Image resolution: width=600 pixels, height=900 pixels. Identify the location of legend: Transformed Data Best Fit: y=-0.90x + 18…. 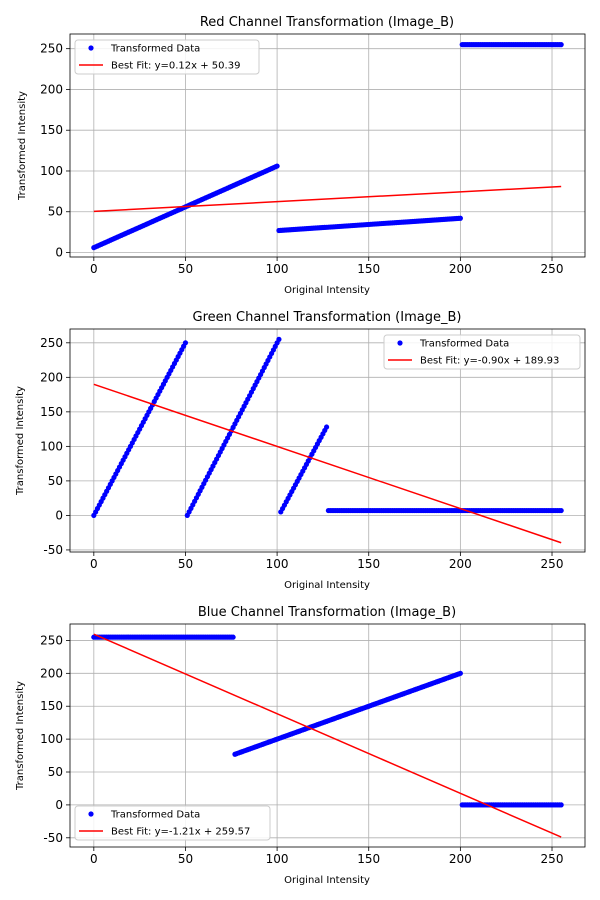
(482, 352).